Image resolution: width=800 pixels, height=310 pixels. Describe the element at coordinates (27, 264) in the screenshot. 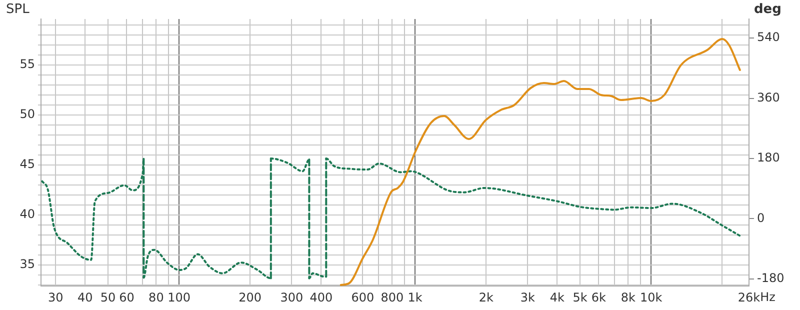

I see `y-tick-label: 35` at that location.